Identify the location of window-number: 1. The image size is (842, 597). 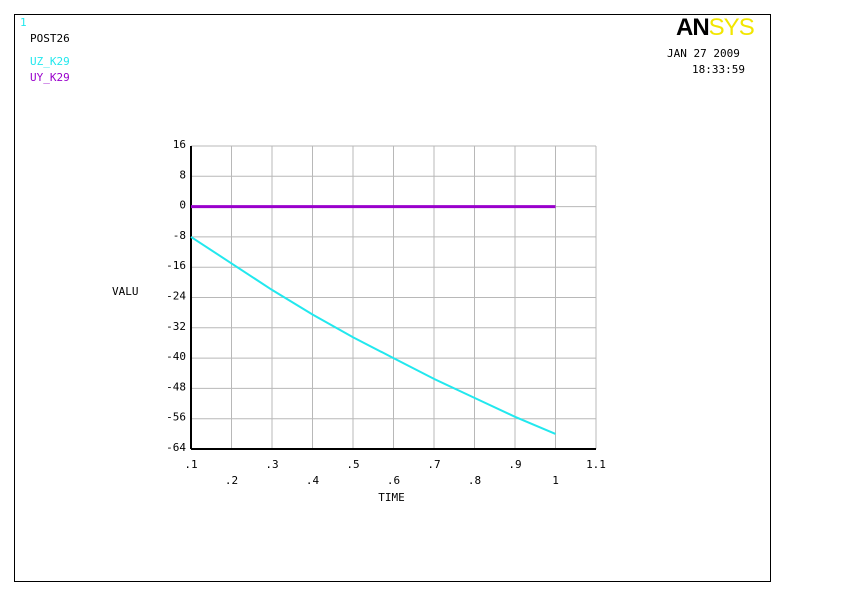
(23, 22).